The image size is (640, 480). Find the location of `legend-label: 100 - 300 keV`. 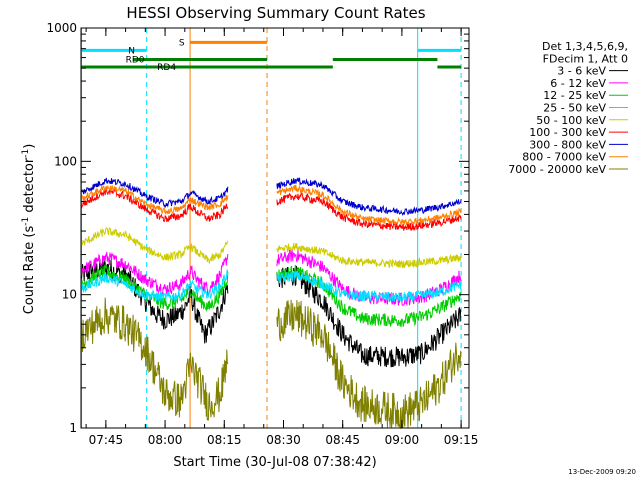

legend-label: 100 - 300 keV is located at coordinates (567, 132).